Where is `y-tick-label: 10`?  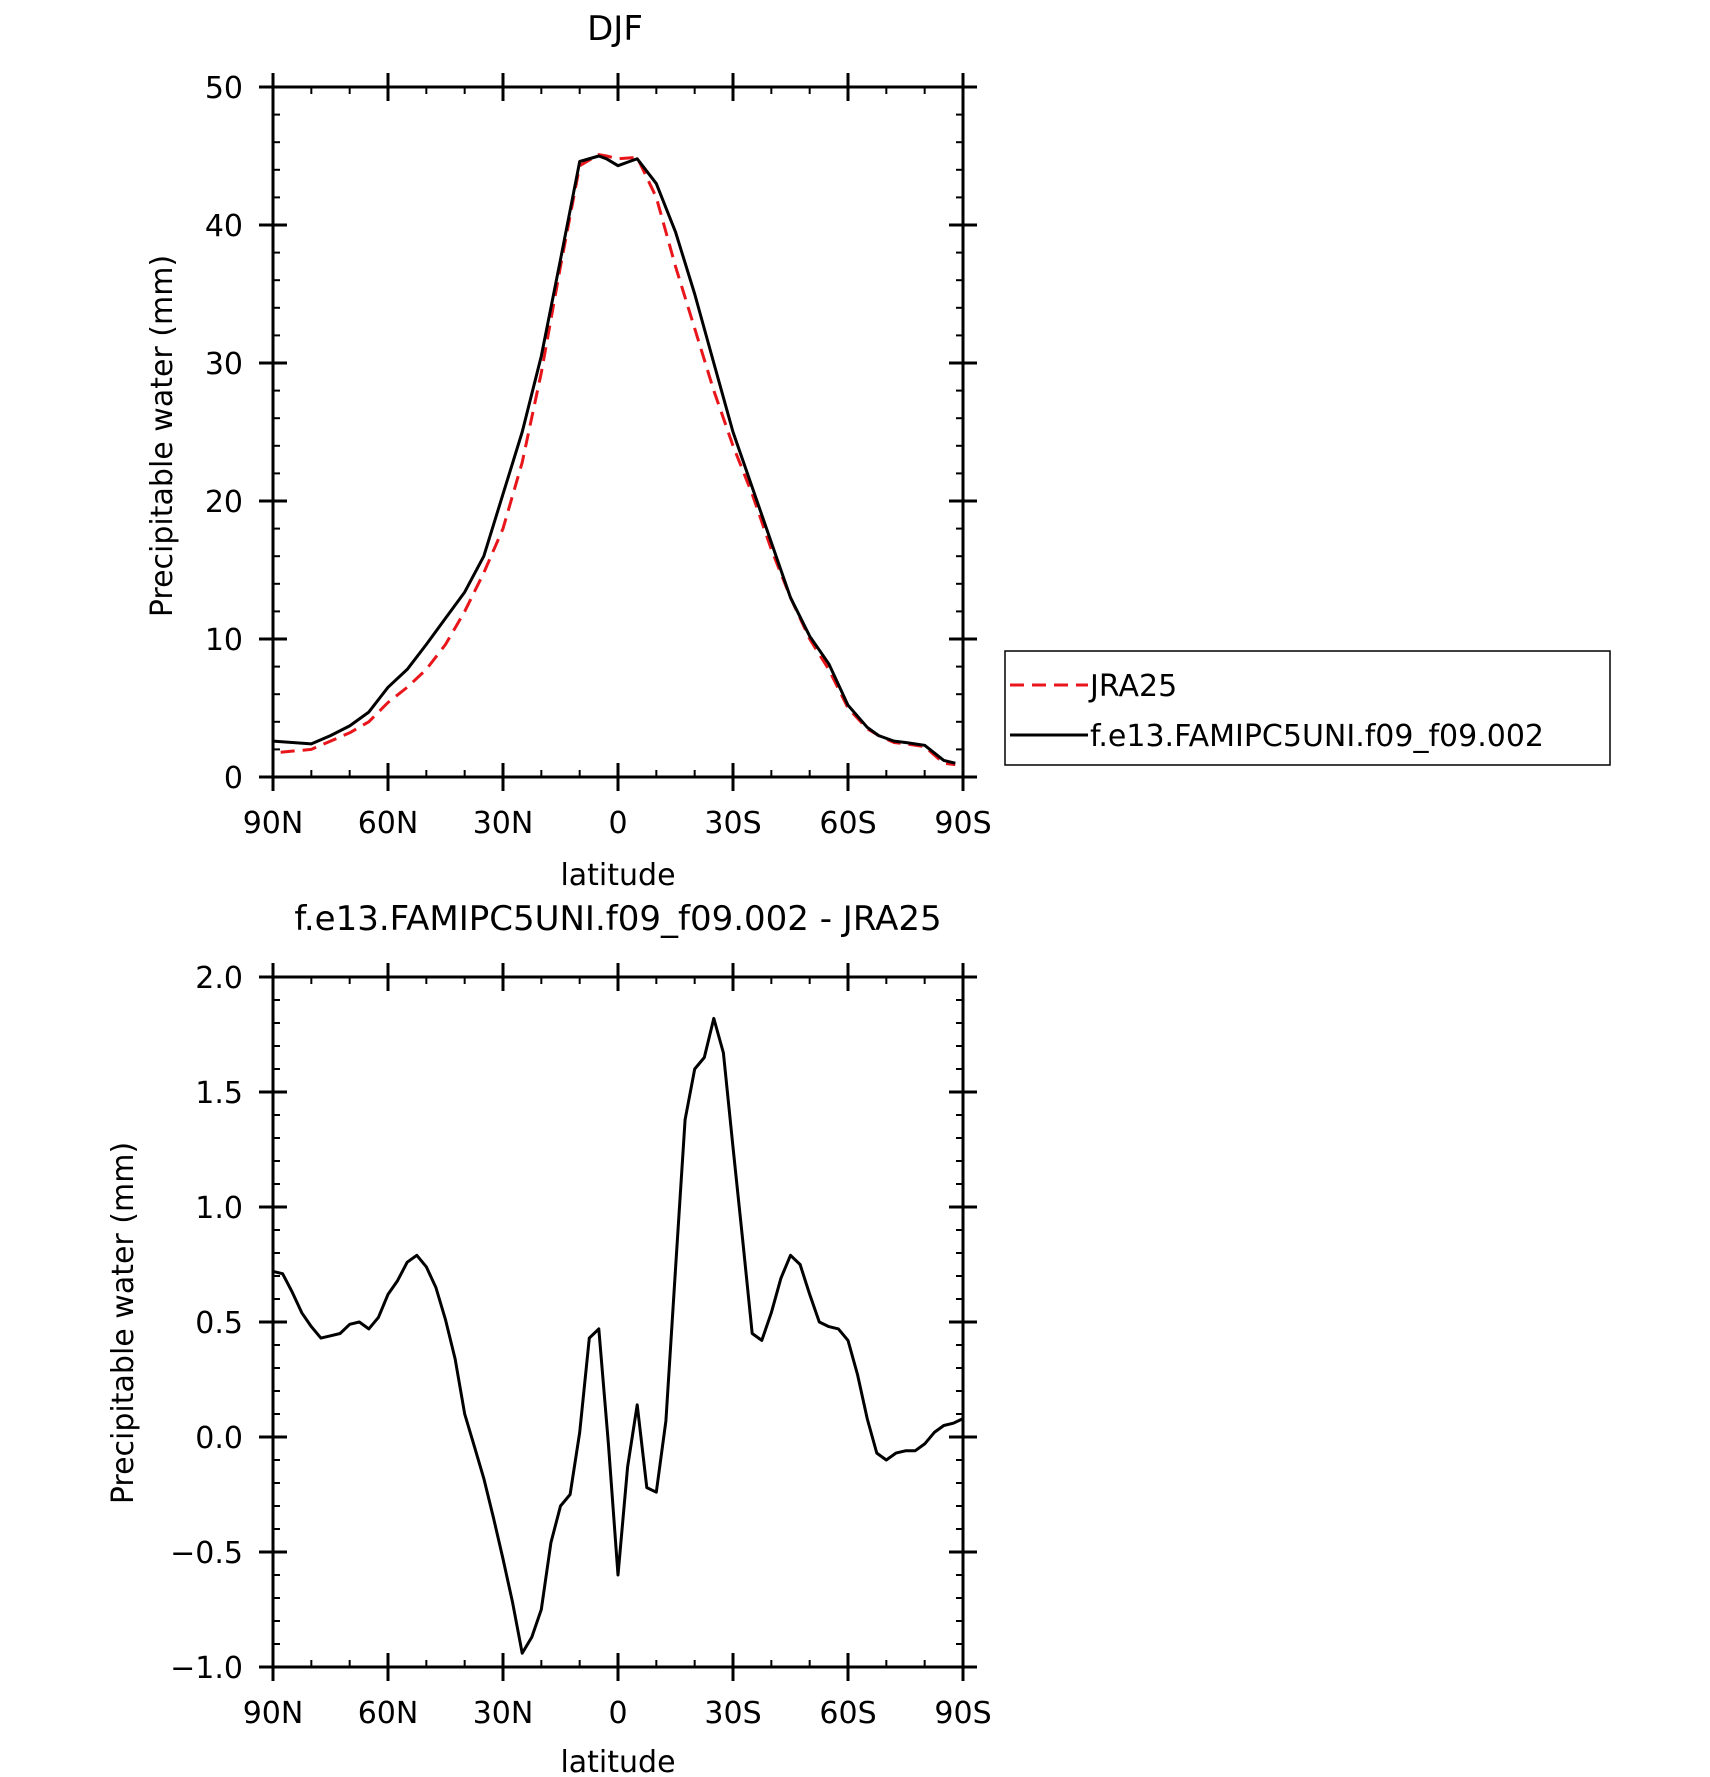 y-tick-label: 10 is located at coordinates (224, 640).